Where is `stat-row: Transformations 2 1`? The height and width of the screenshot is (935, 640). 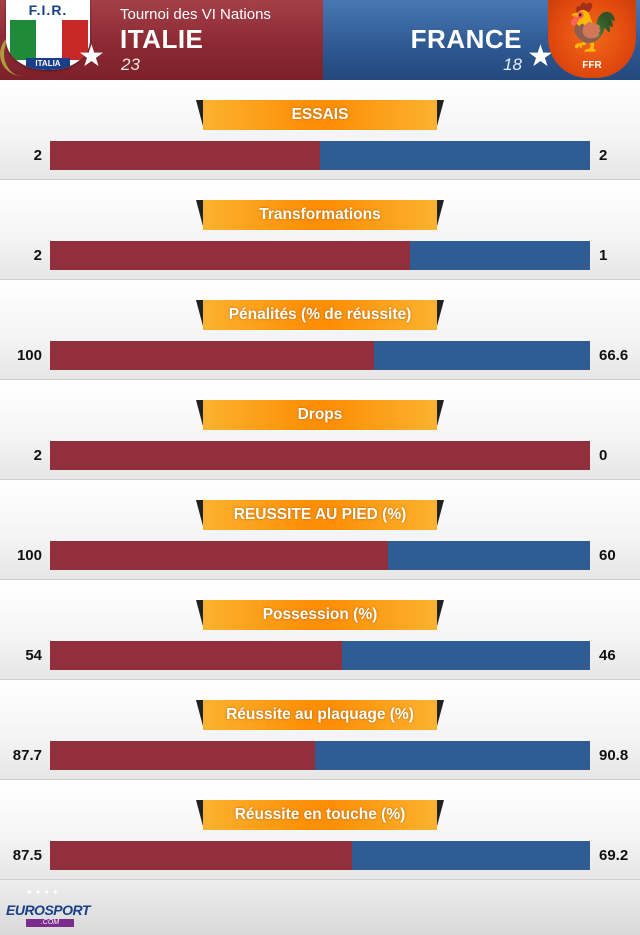 stat-row: Transformations 2 1 is located at coordinates (320, 230).